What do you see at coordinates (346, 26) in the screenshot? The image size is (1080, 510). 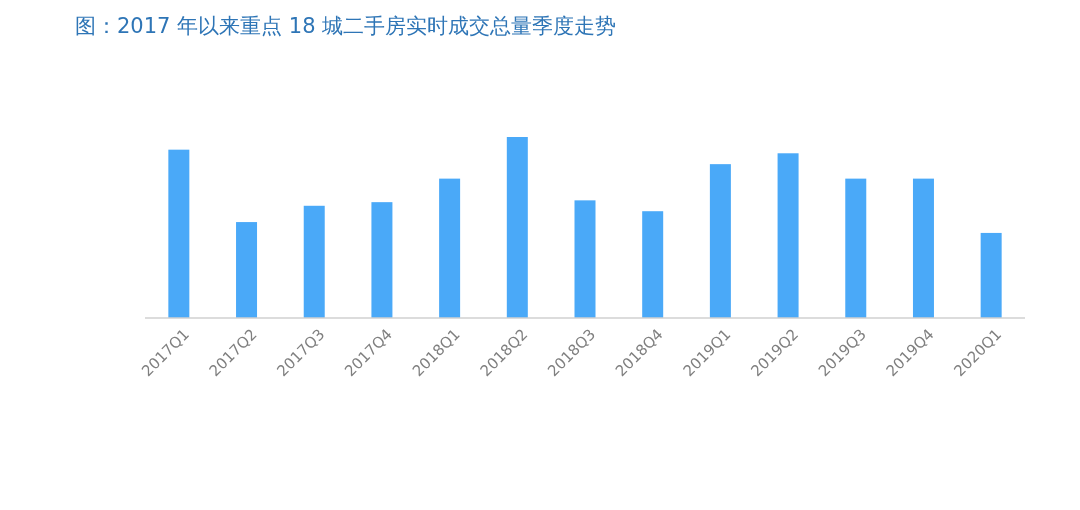 I see `title: 图：2017 年以来重点 18 城二手房实时成交总量季度走势` at bounding box center [346, 26].